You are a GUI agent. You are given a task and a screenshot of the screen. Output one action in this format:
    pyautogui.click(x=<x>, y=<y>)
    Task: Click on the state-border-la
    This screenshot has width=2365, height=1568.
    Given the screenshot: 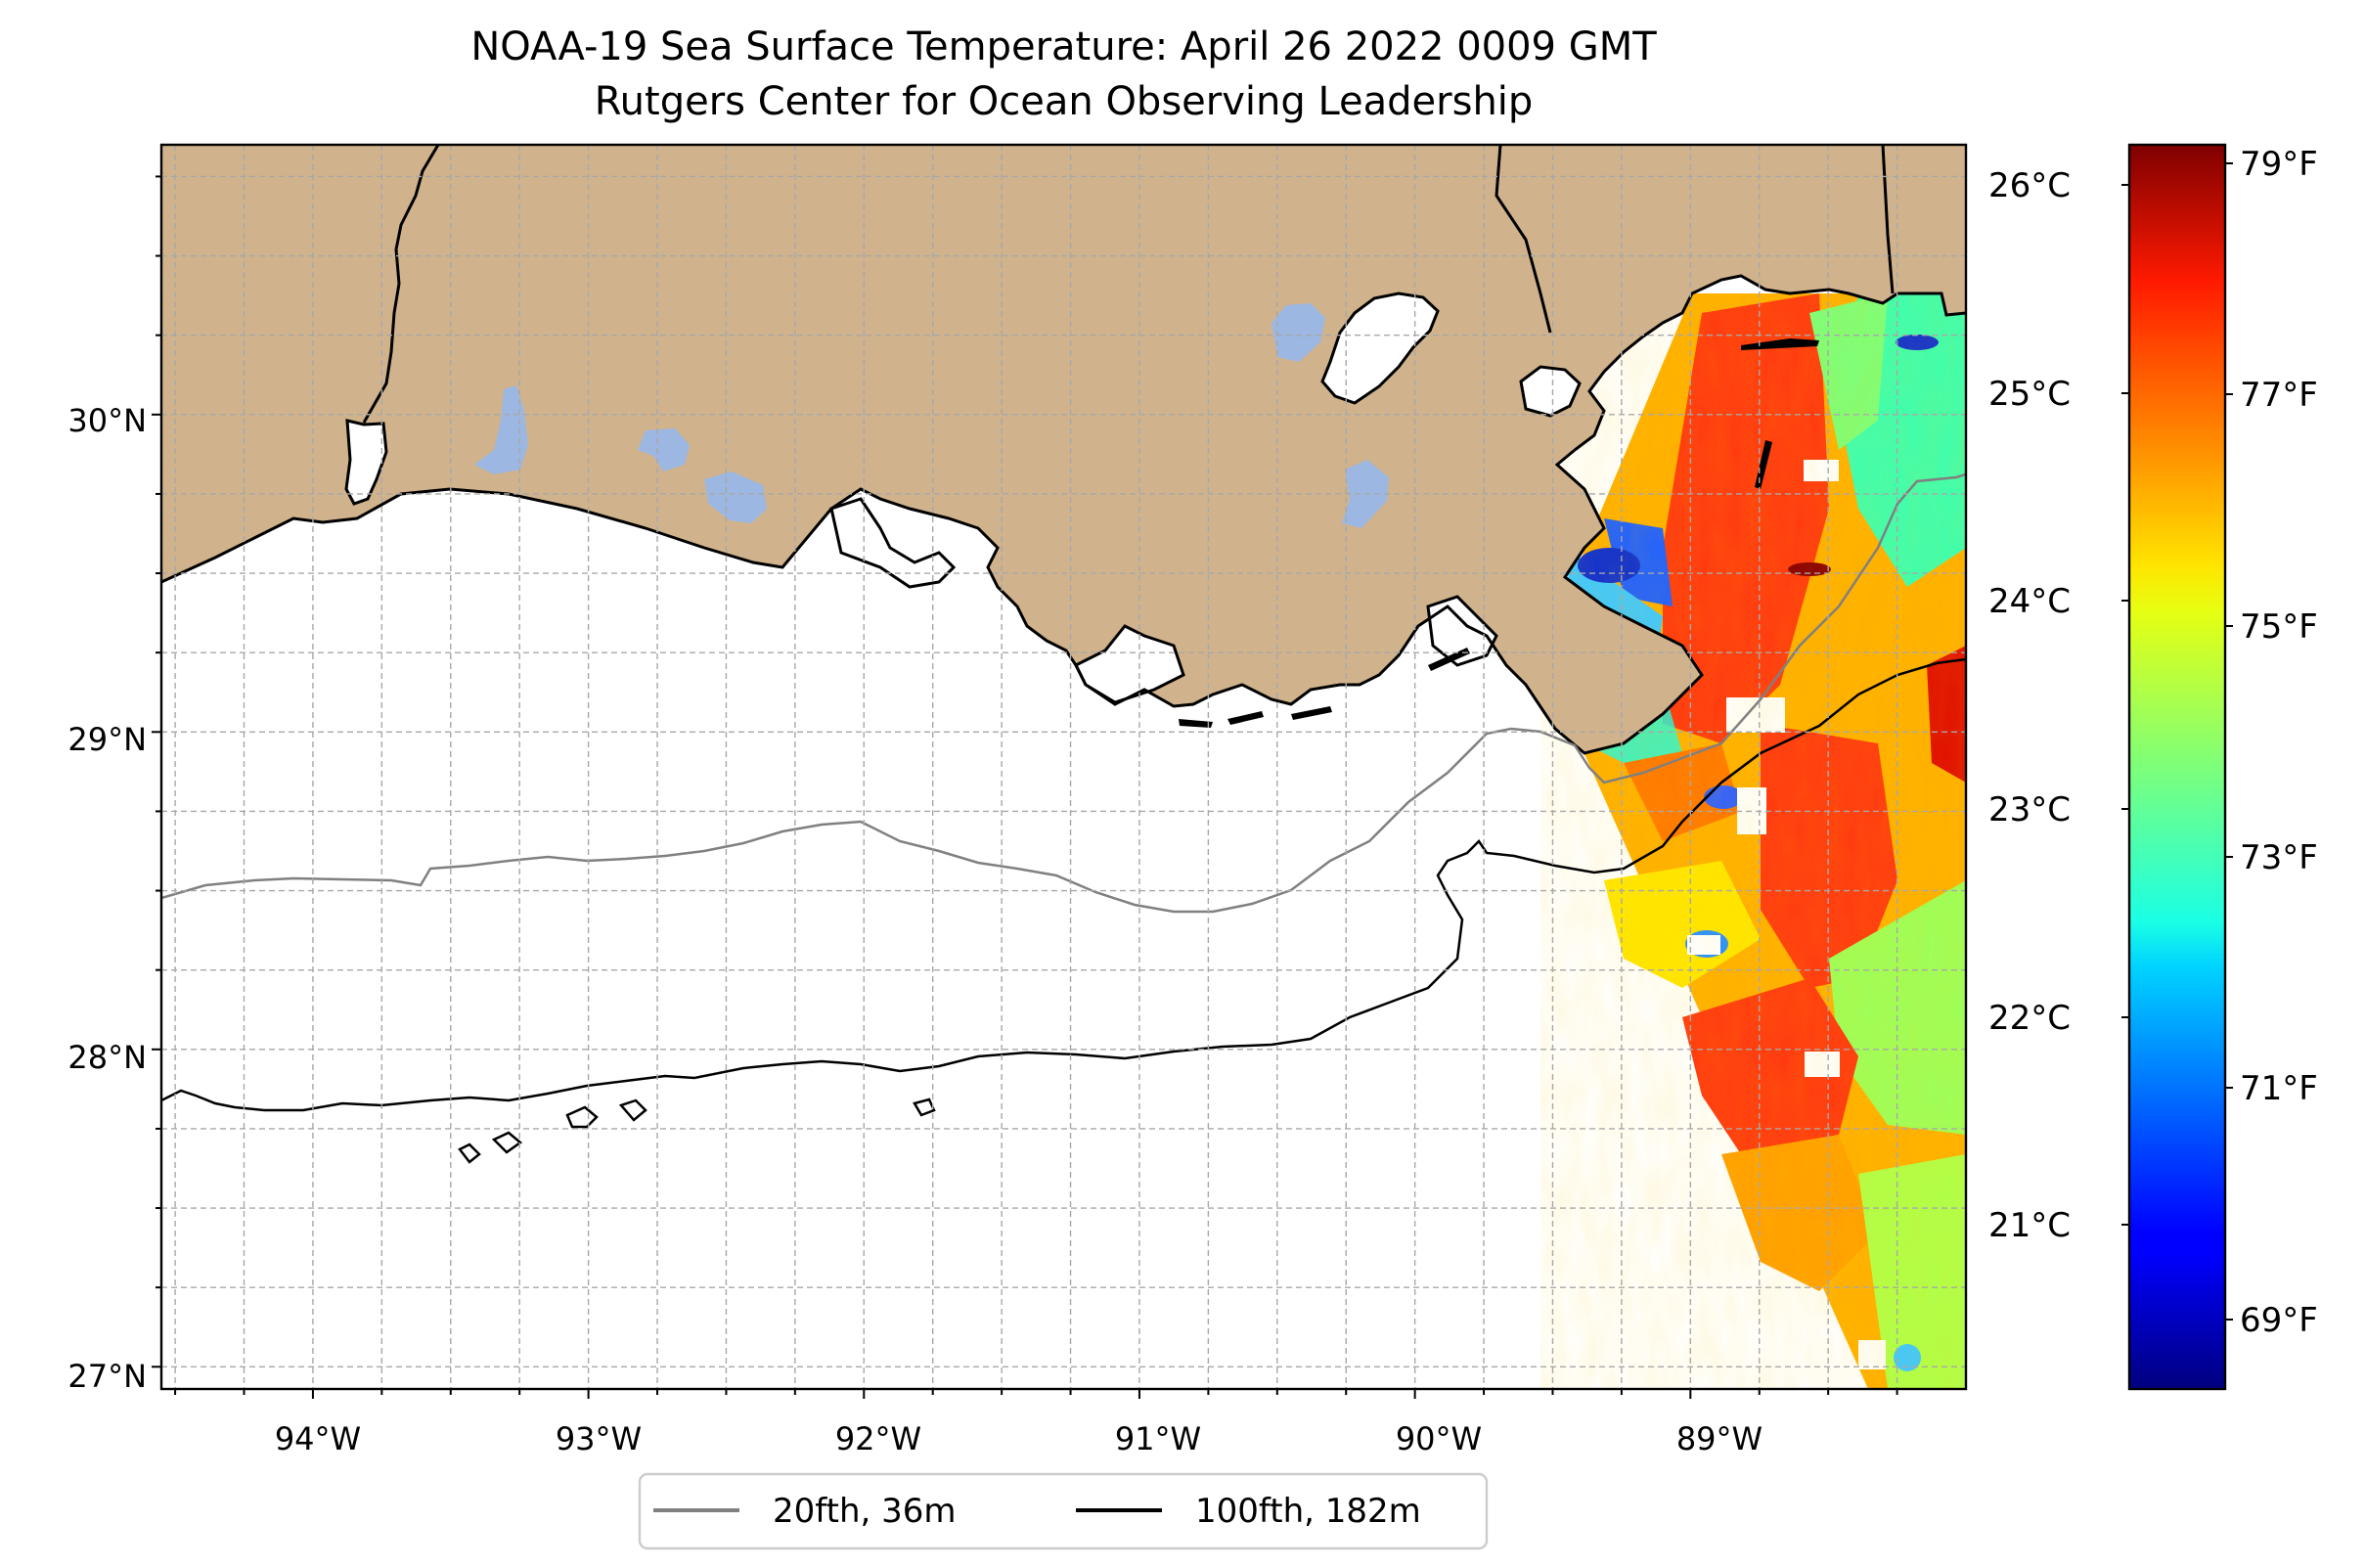 What is the action you would take?
    pyautogui.click(x=401, y=284)
    